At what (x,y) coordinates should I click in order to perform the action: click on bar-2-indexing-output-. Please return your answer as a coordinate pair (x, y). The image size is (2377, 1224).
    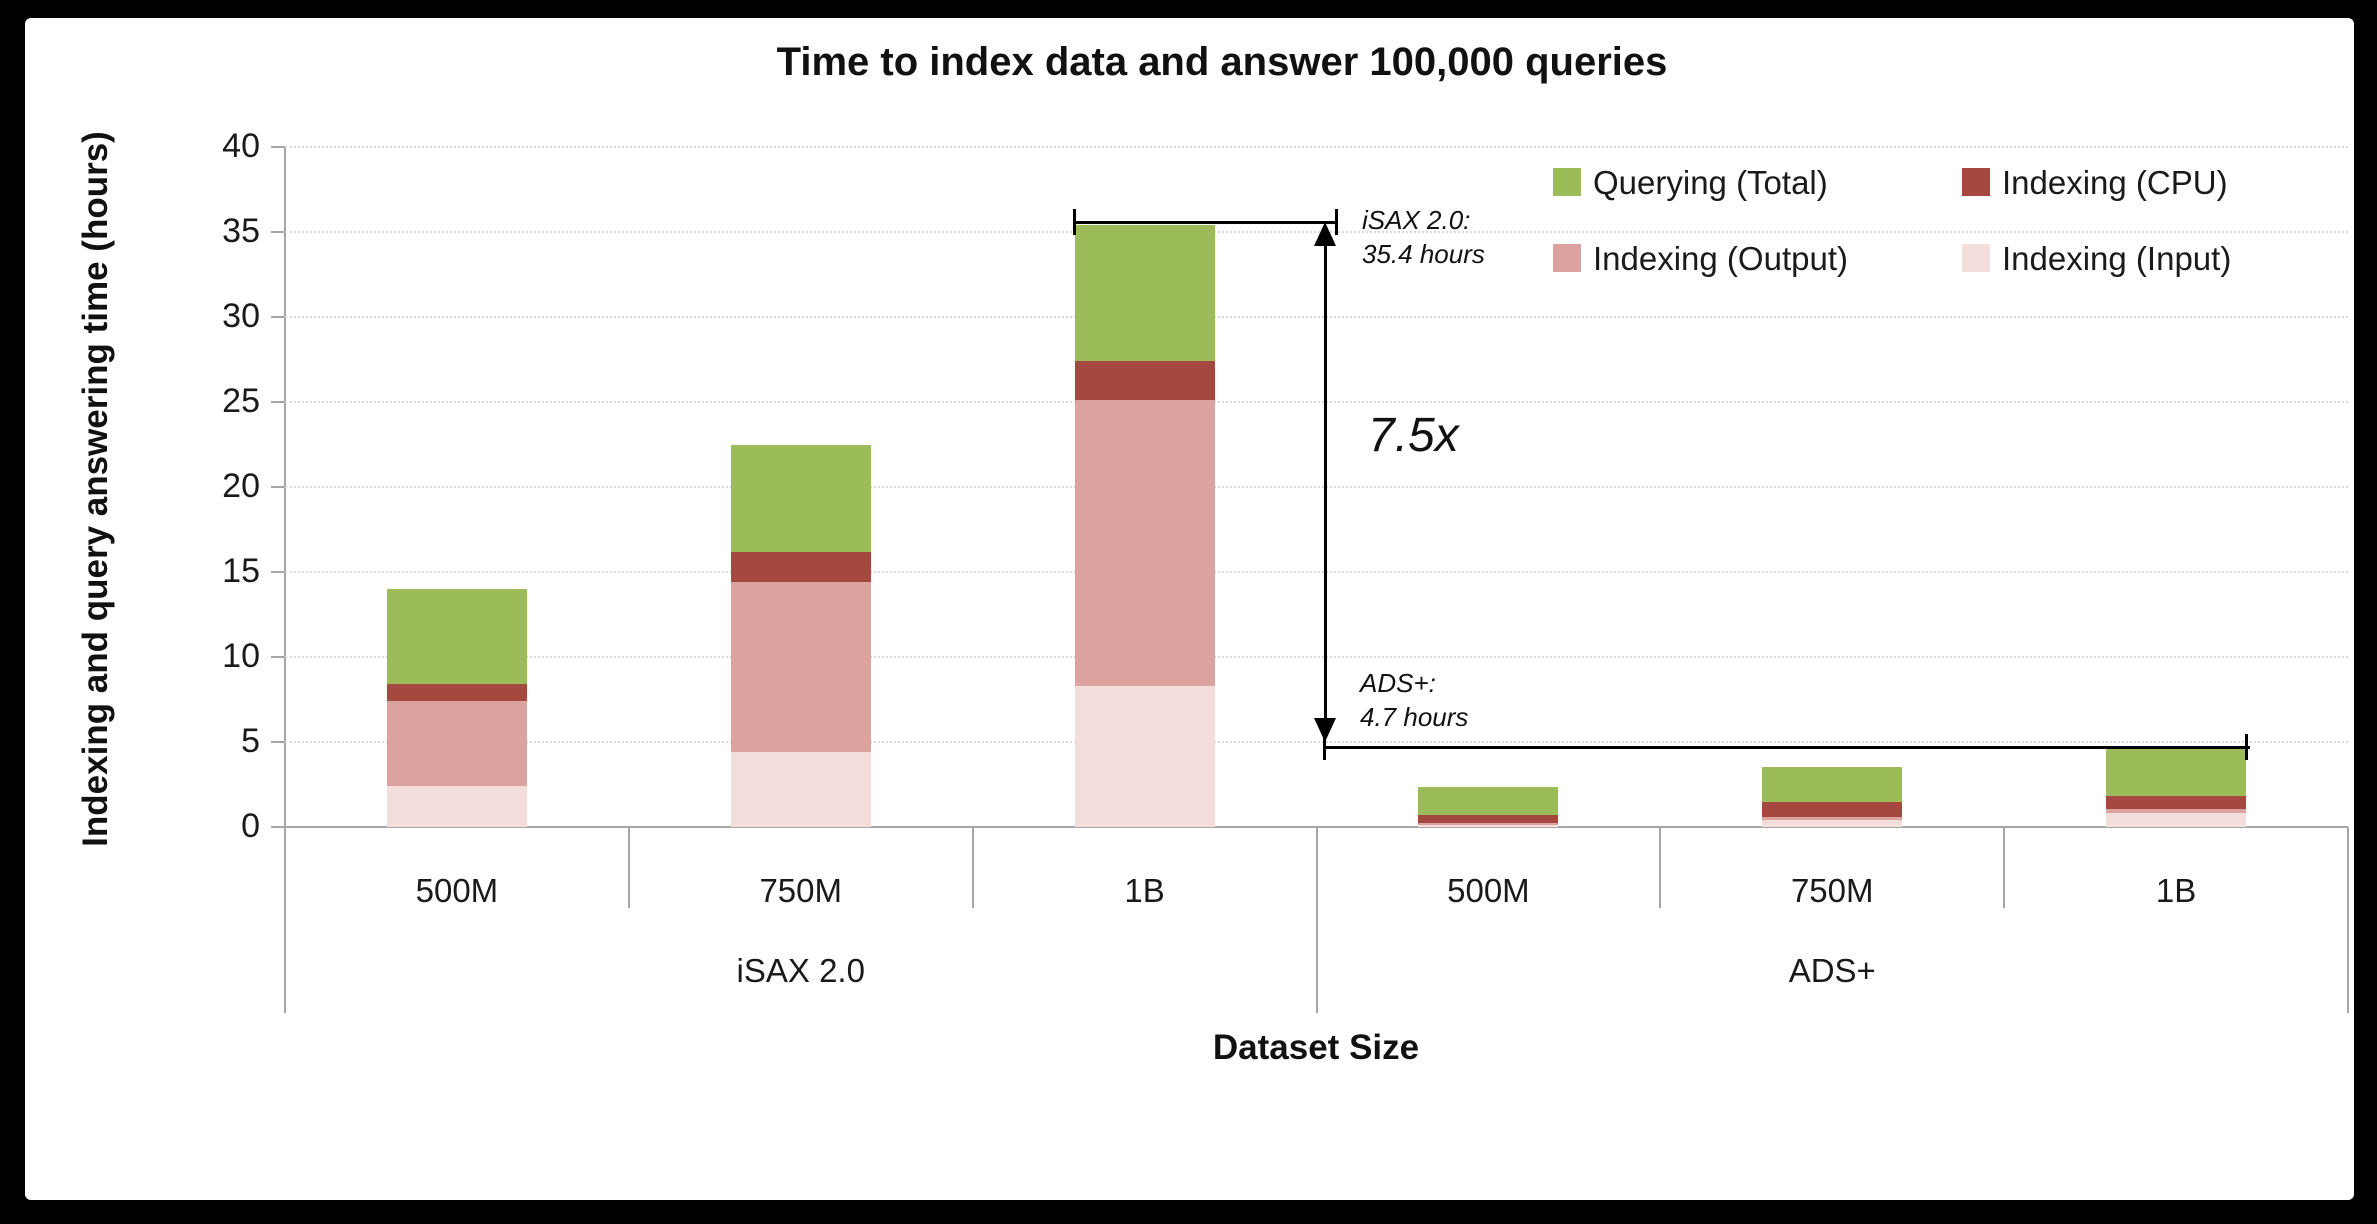
    Looking at the image, I should click on (1144, 543).